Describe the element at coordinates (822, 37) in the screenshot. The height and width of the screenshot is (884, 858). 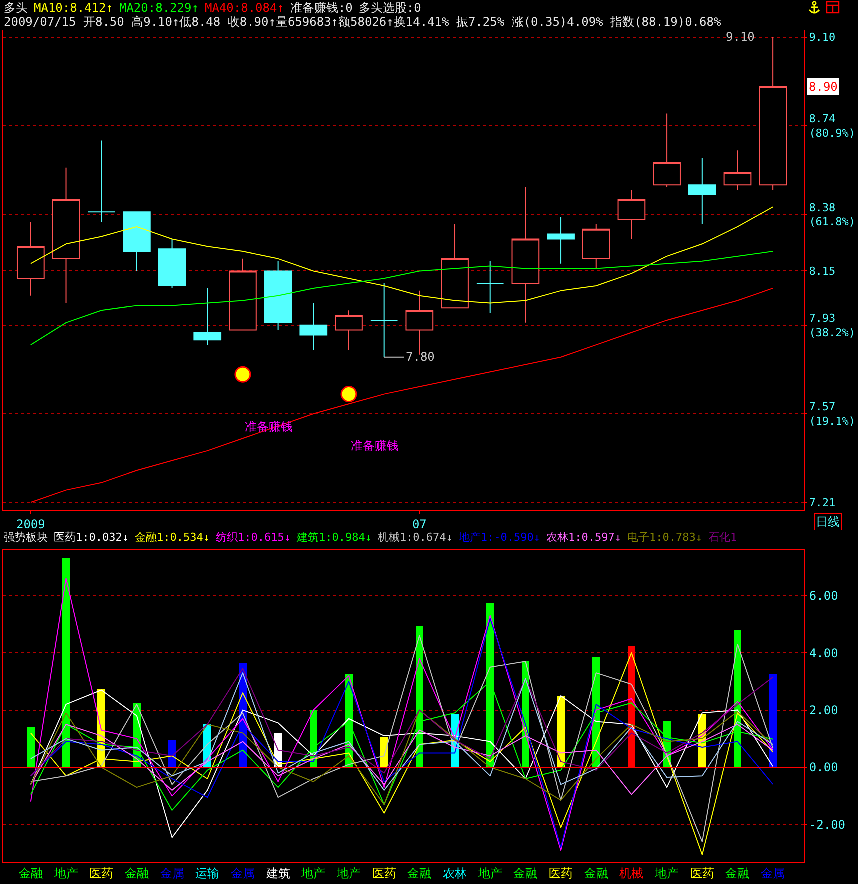
I see `y-tick-label: 9.10` at that location.